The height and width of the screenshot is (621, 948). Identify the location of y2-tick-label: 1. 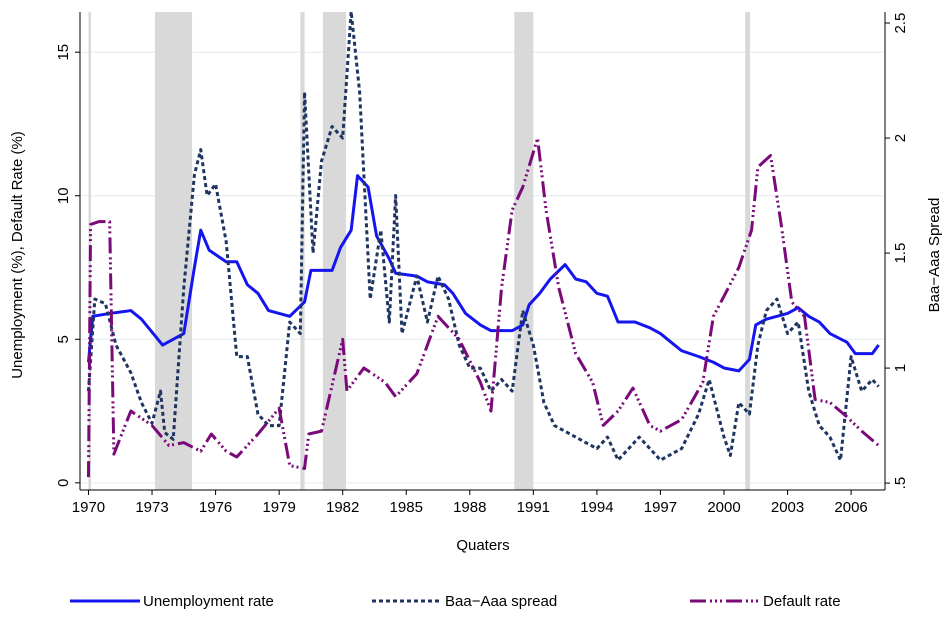
(900, 368).